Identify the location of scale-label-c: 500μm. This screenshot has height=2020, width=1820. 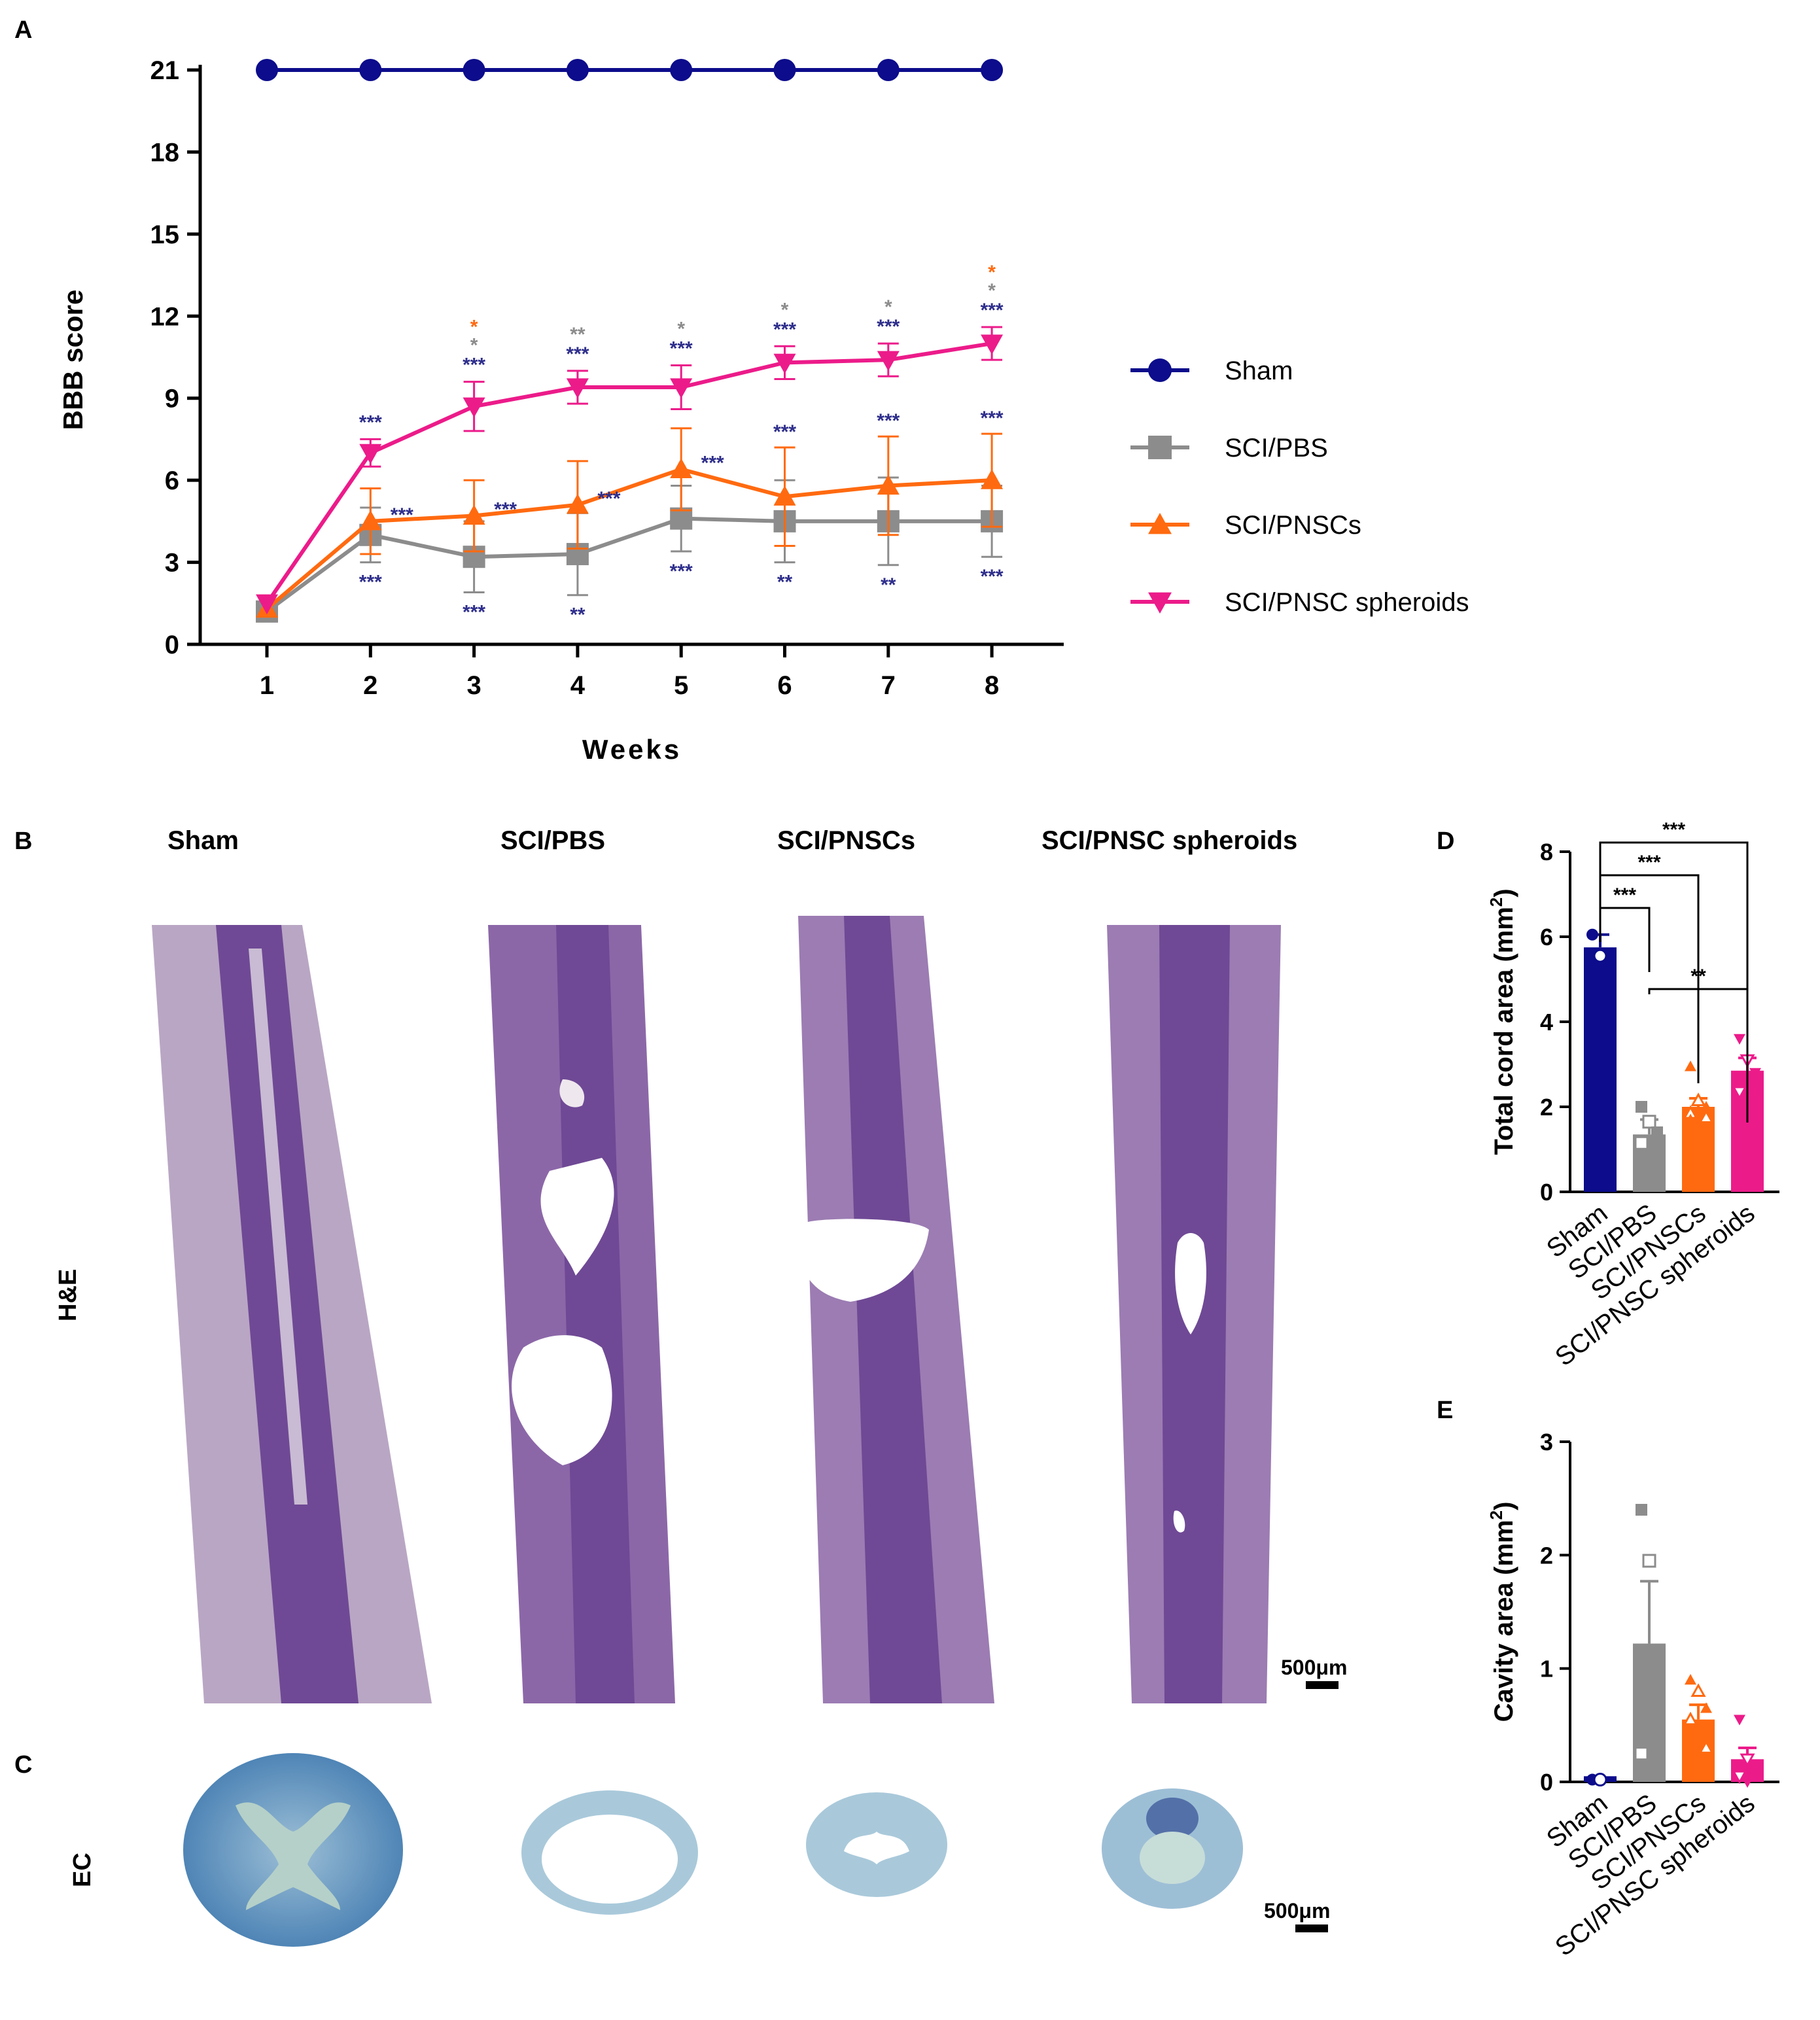
(1297, 1911).